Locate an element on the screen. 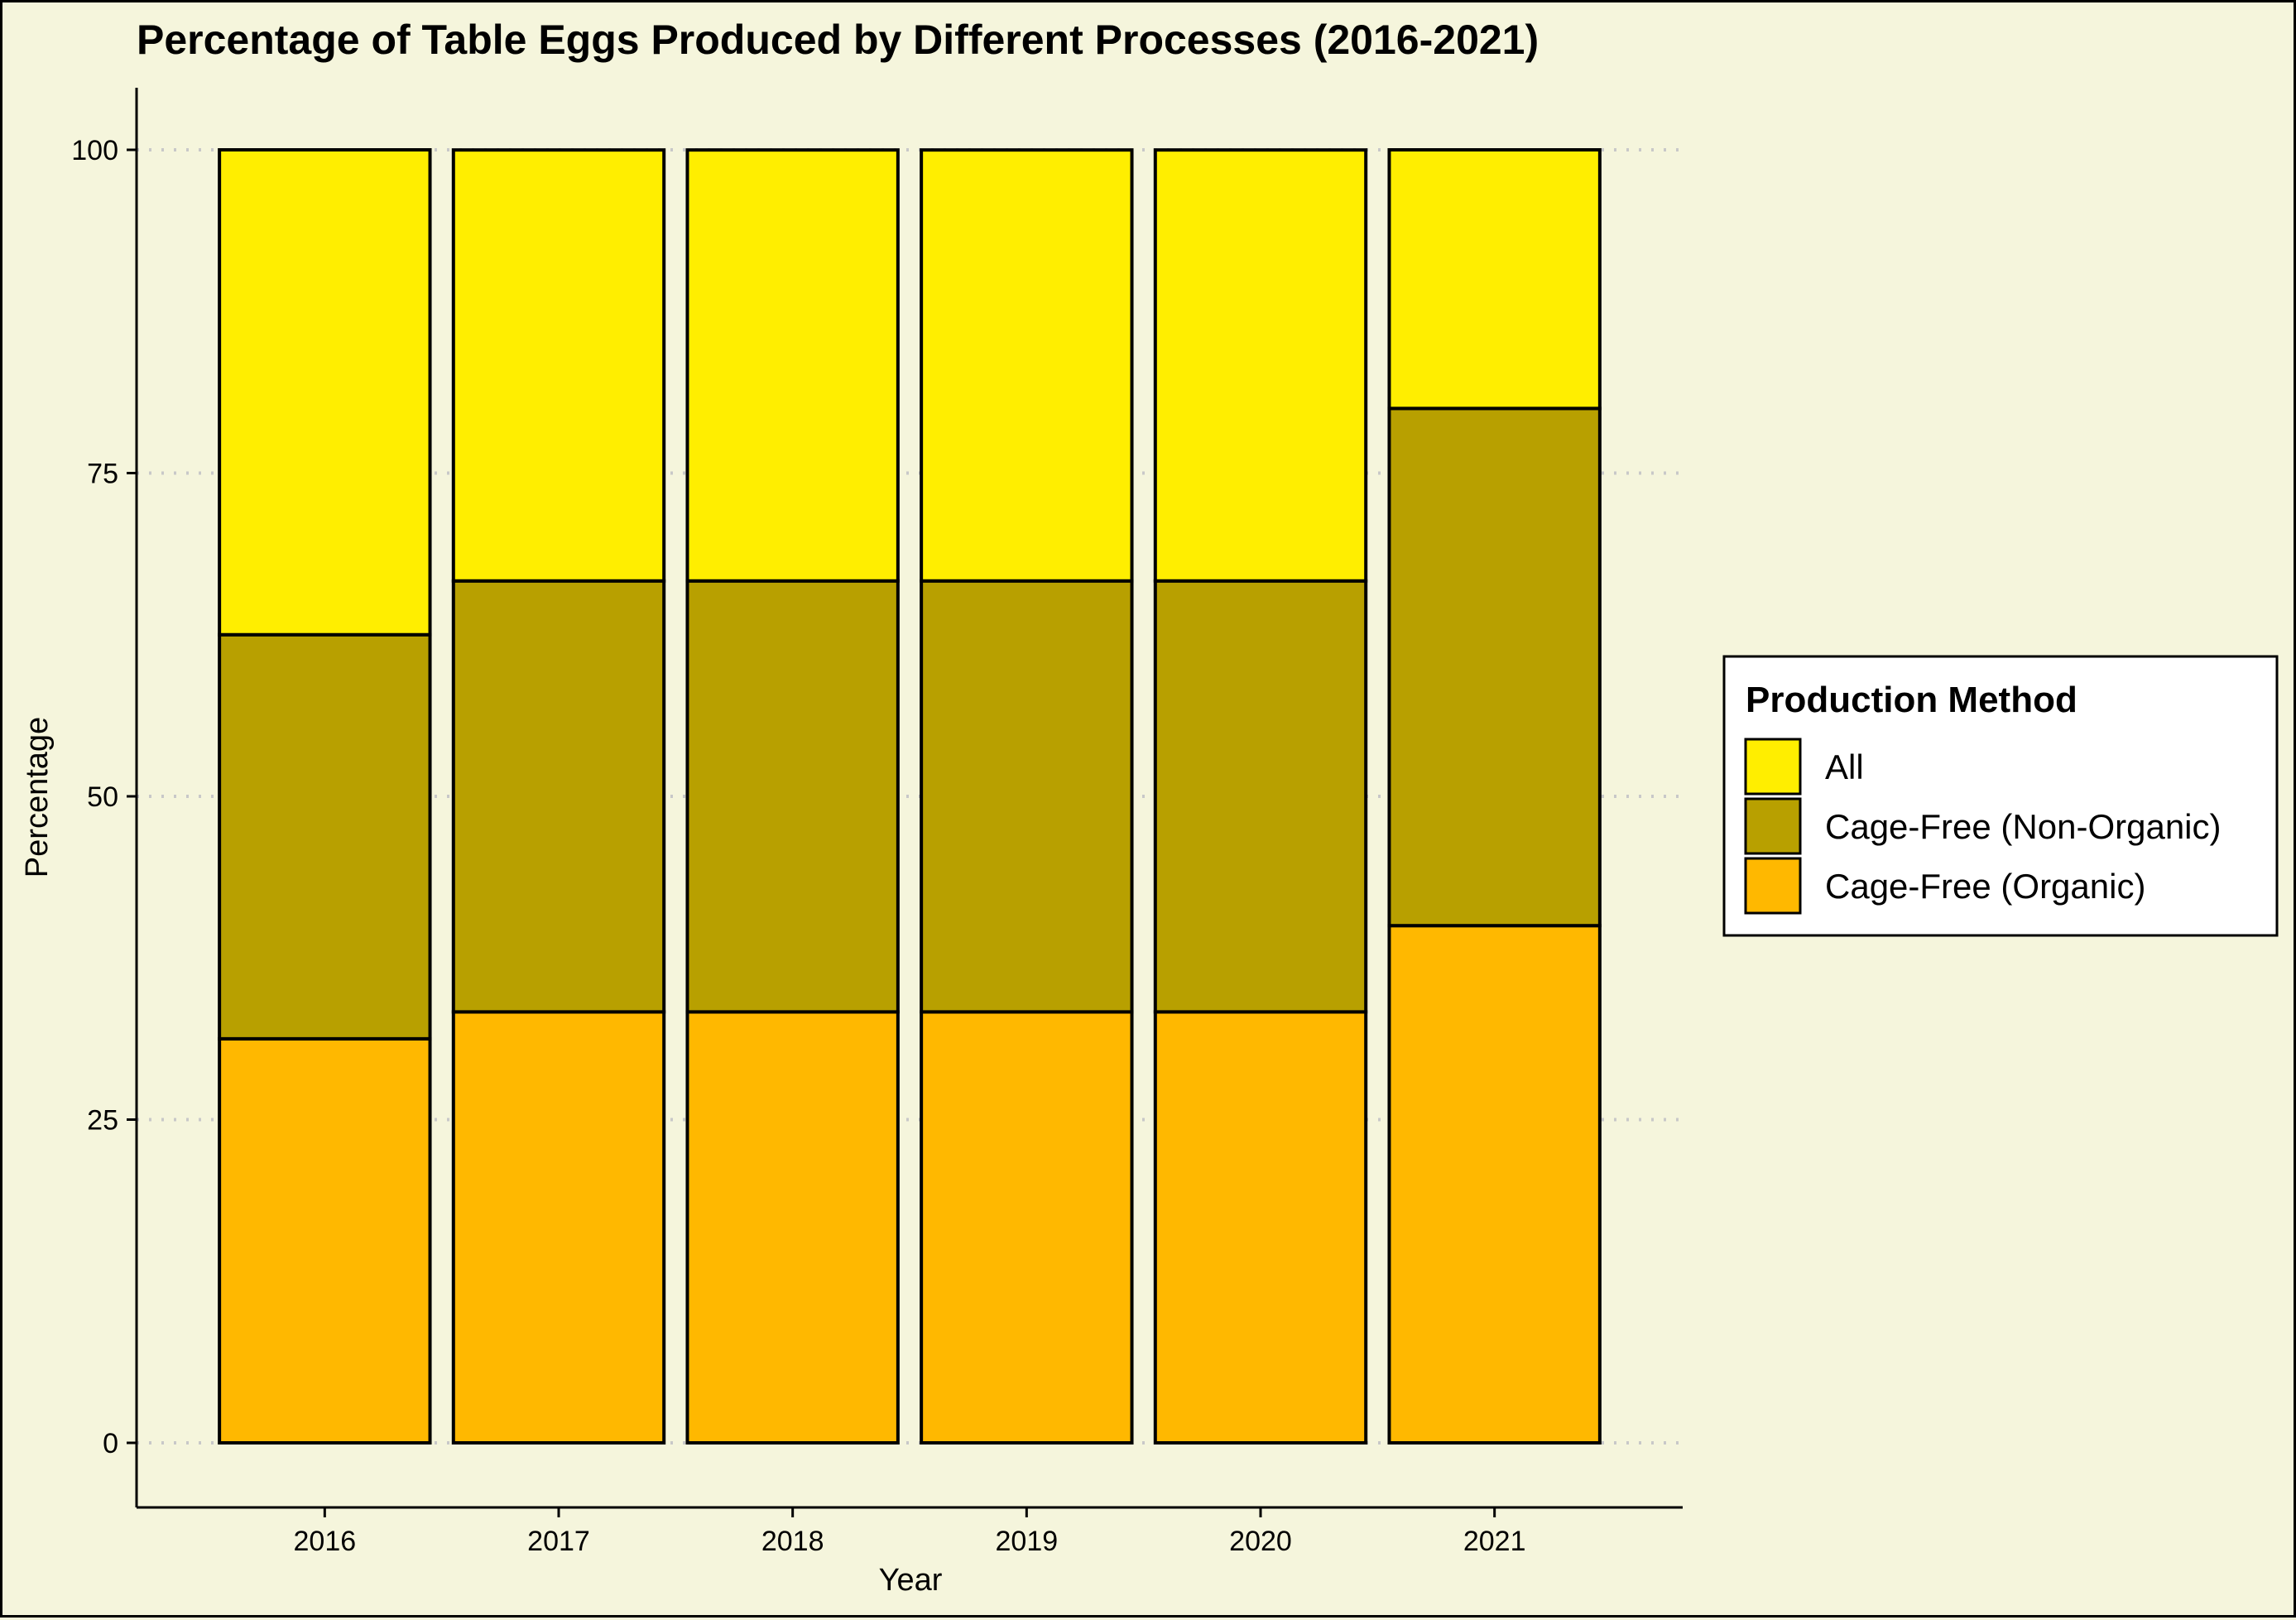 This screenshot has width=2296, height=1620. y-axis-title: Percentage is located at coordinates (37, 797).